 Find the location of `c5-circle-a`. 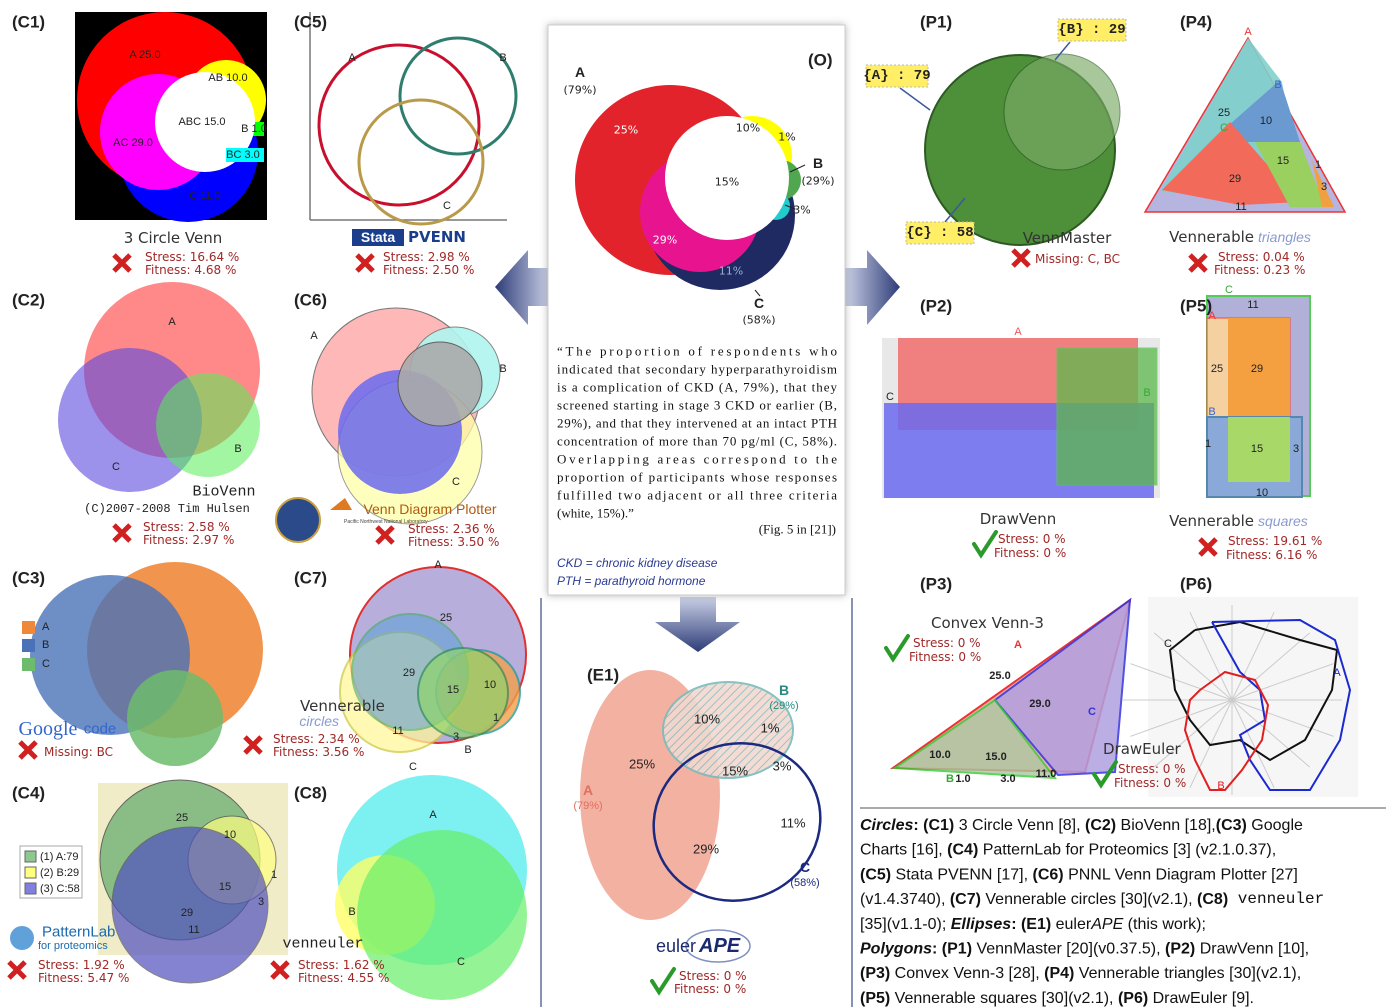

c5-circle-a is located at coordinates (399, 125).